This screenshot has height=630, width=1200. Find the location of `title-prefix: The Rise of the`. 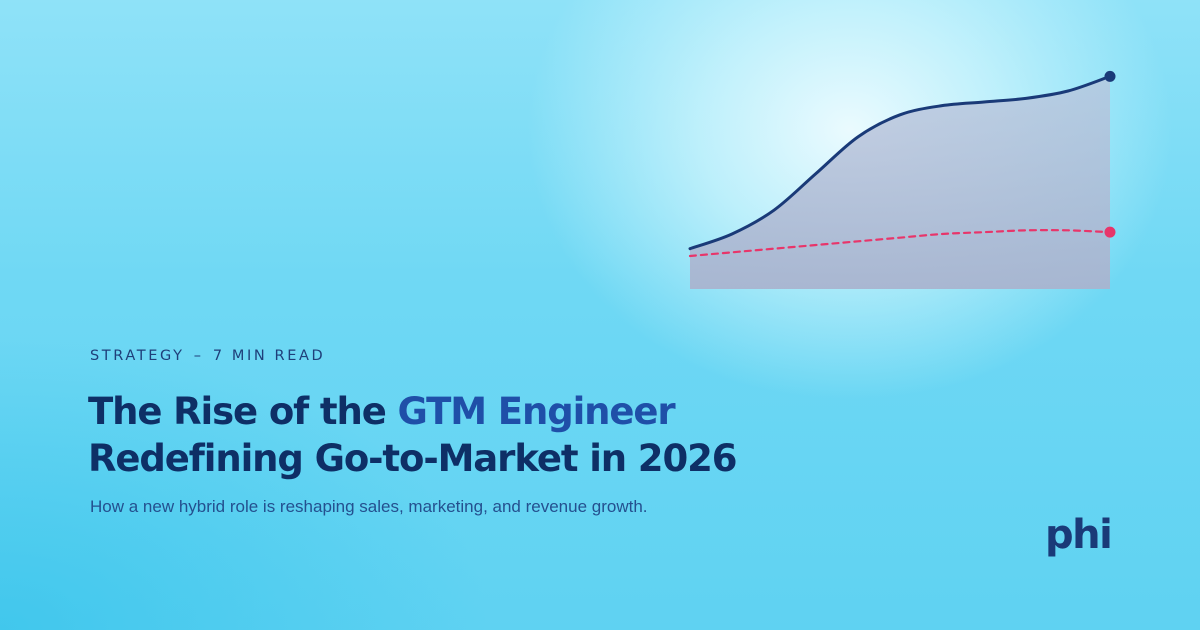

title-prefix: The Rise of the is located at coordinates (243, 411).